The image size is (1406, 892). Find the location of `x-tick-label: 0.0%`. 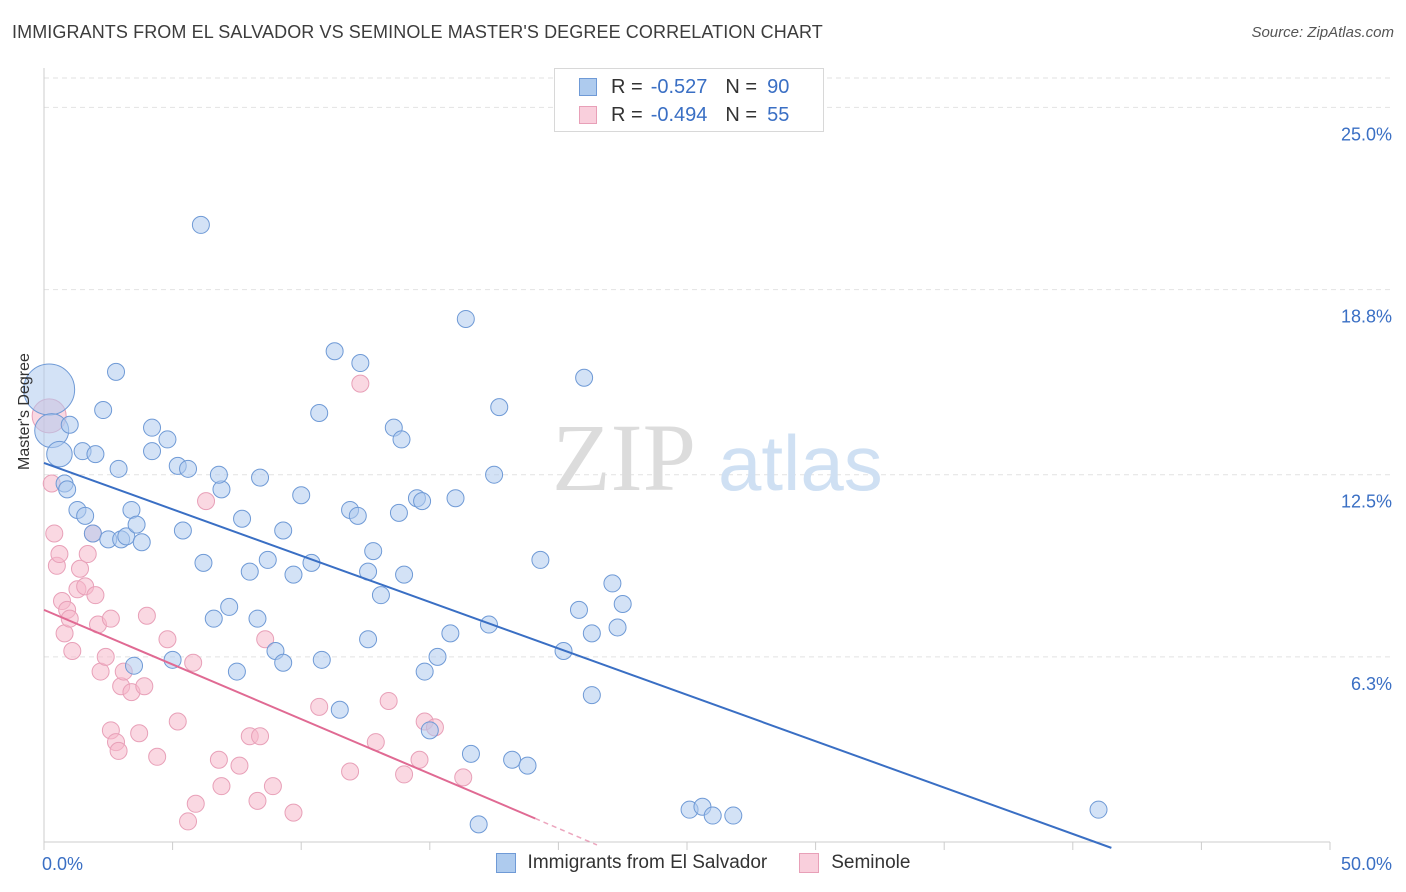

x-tick-label: 0.0% is located at coordinates (62, 864).